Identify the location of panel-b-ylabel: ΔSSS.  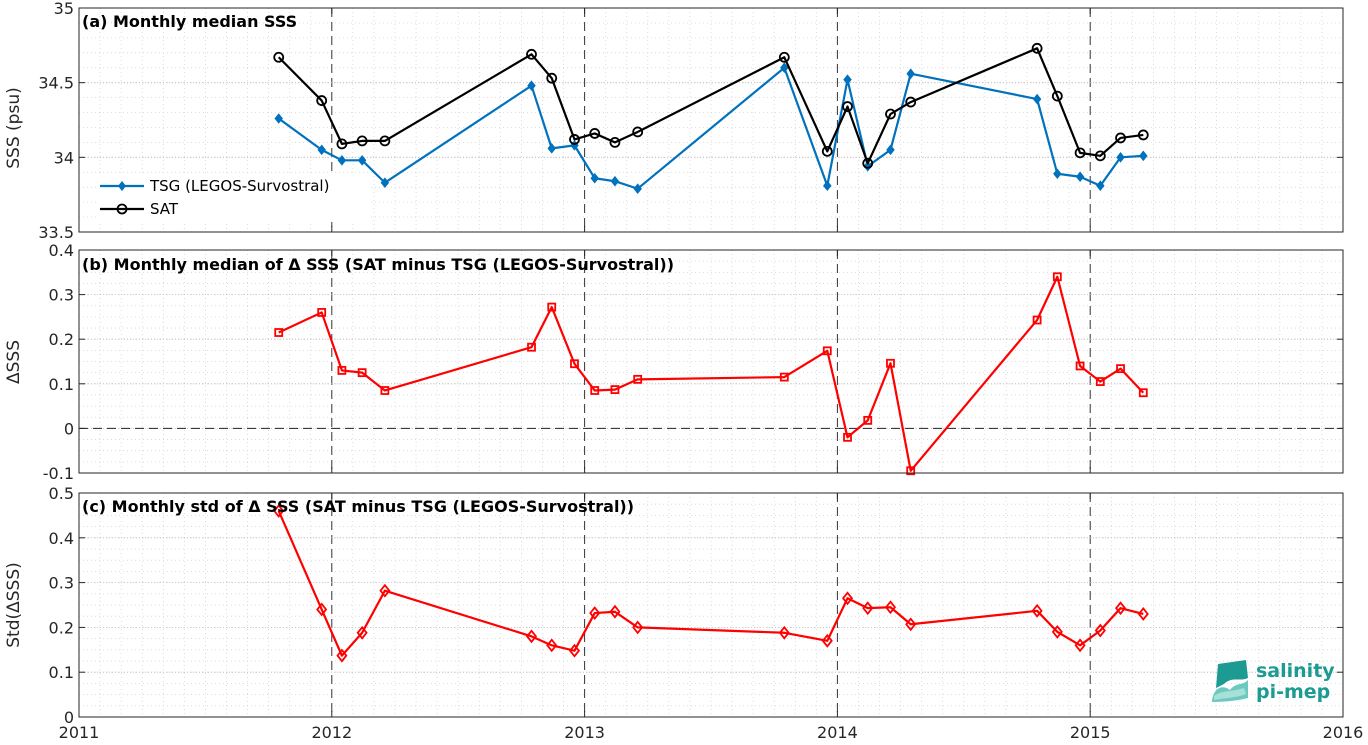
(14, 362).